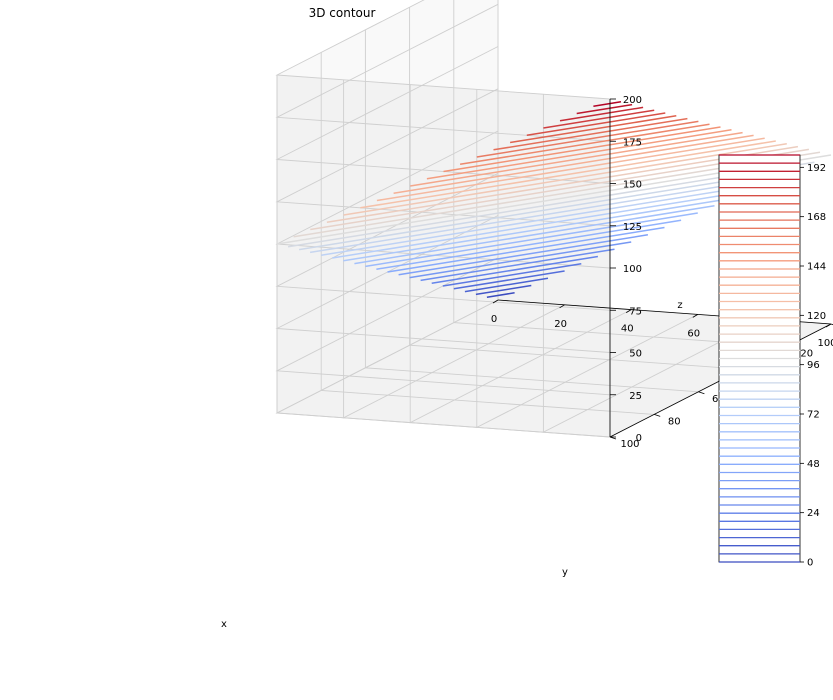 The height and width of the screenshot is (700, 833). I want to click on x-tick-label: 40, so click(627, 329).